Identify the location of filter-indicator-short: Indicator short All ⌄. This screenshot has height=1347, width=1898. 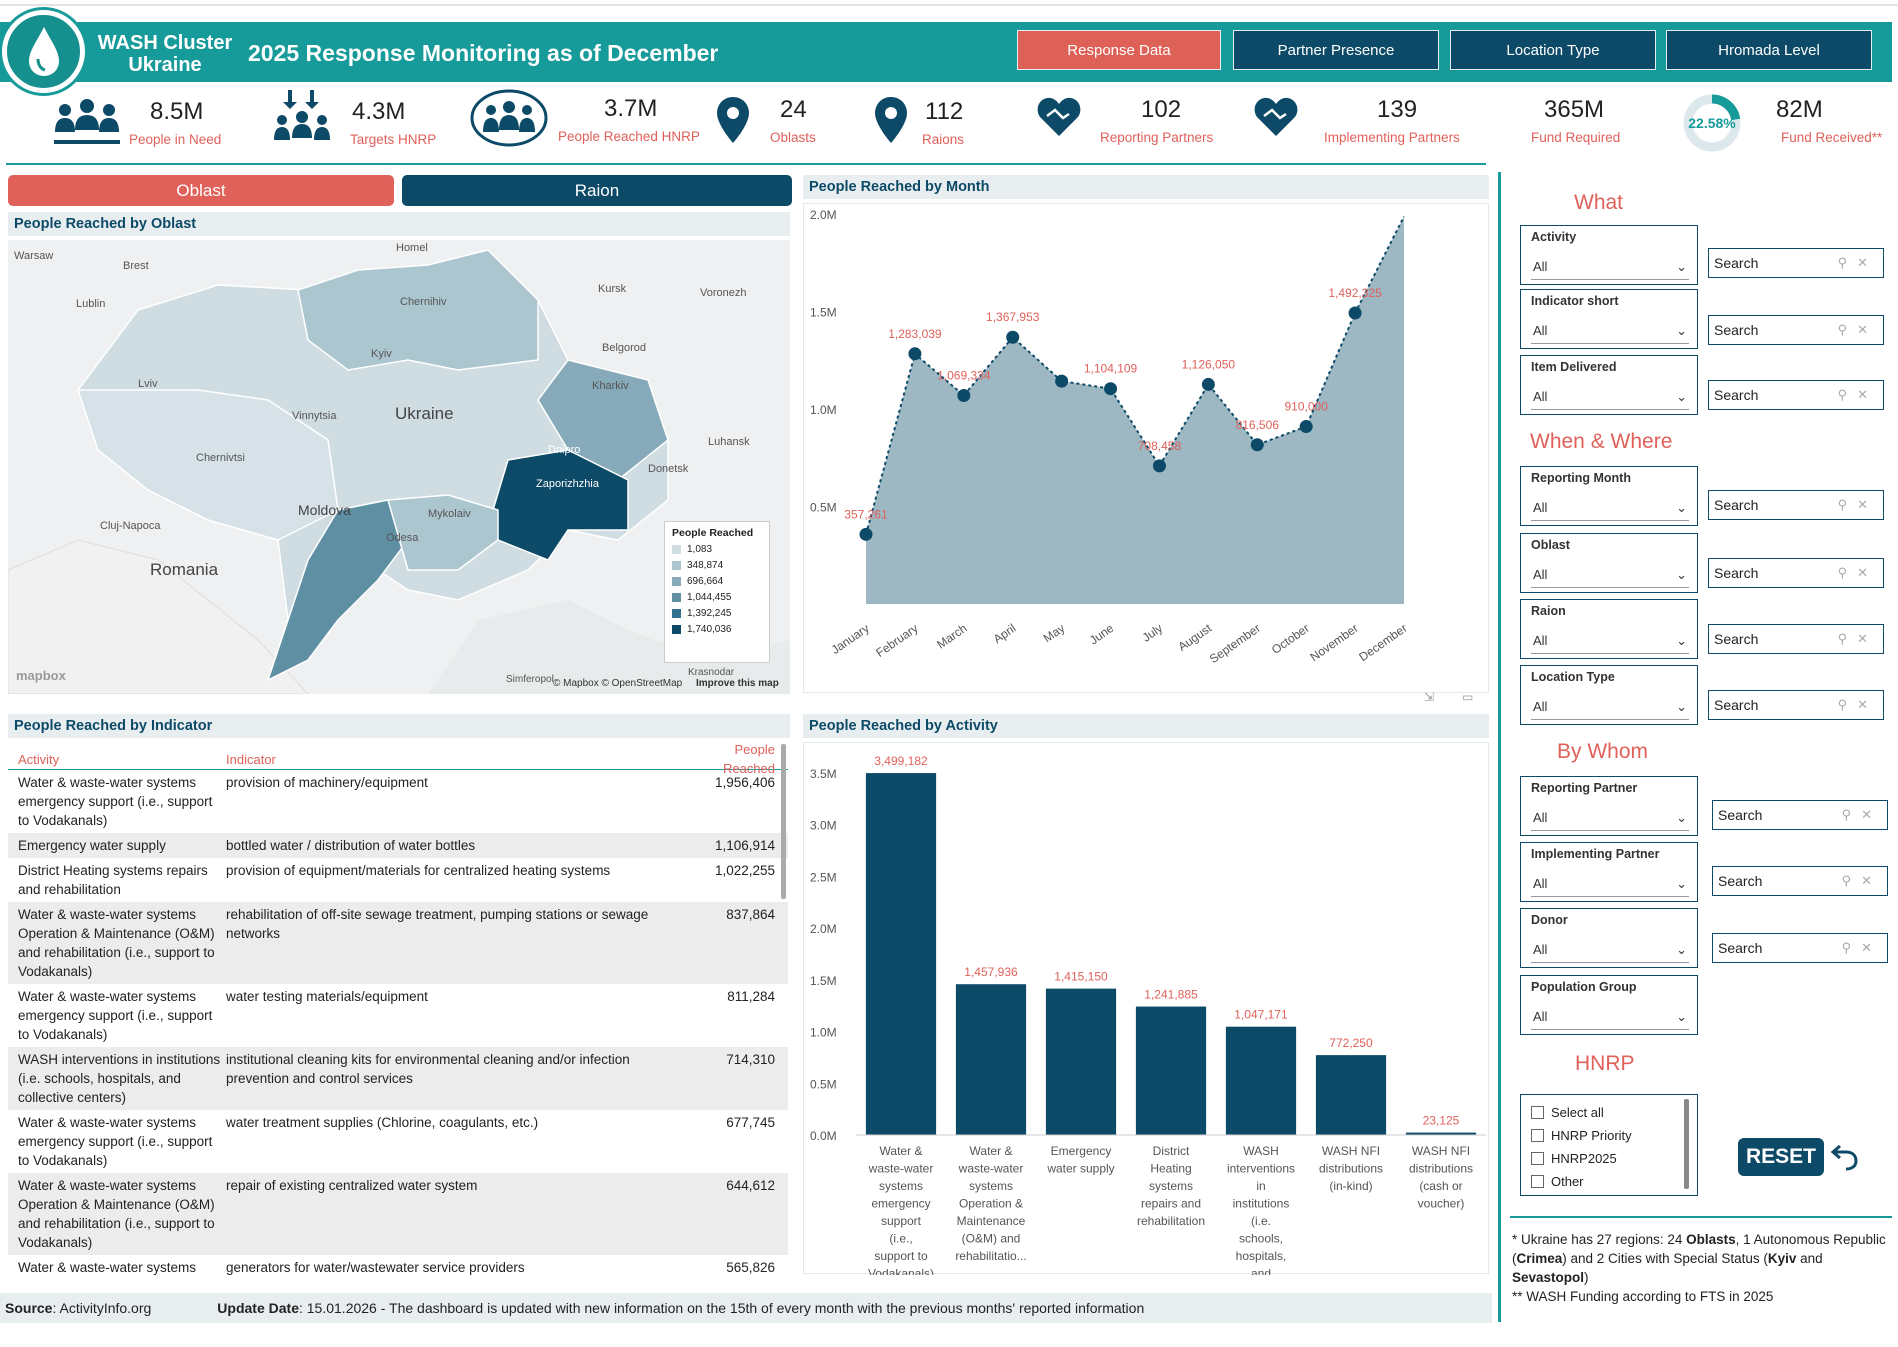
(1609, 319).